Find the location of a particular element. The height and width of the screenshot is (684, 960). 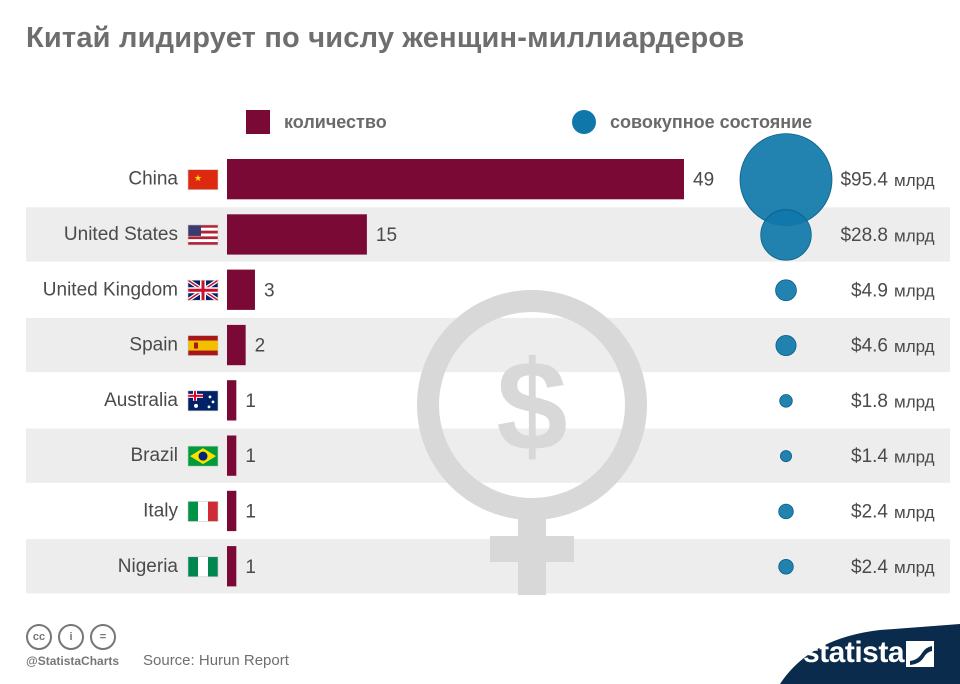

license-icons: cc i = is located at coordinates (71, 637).